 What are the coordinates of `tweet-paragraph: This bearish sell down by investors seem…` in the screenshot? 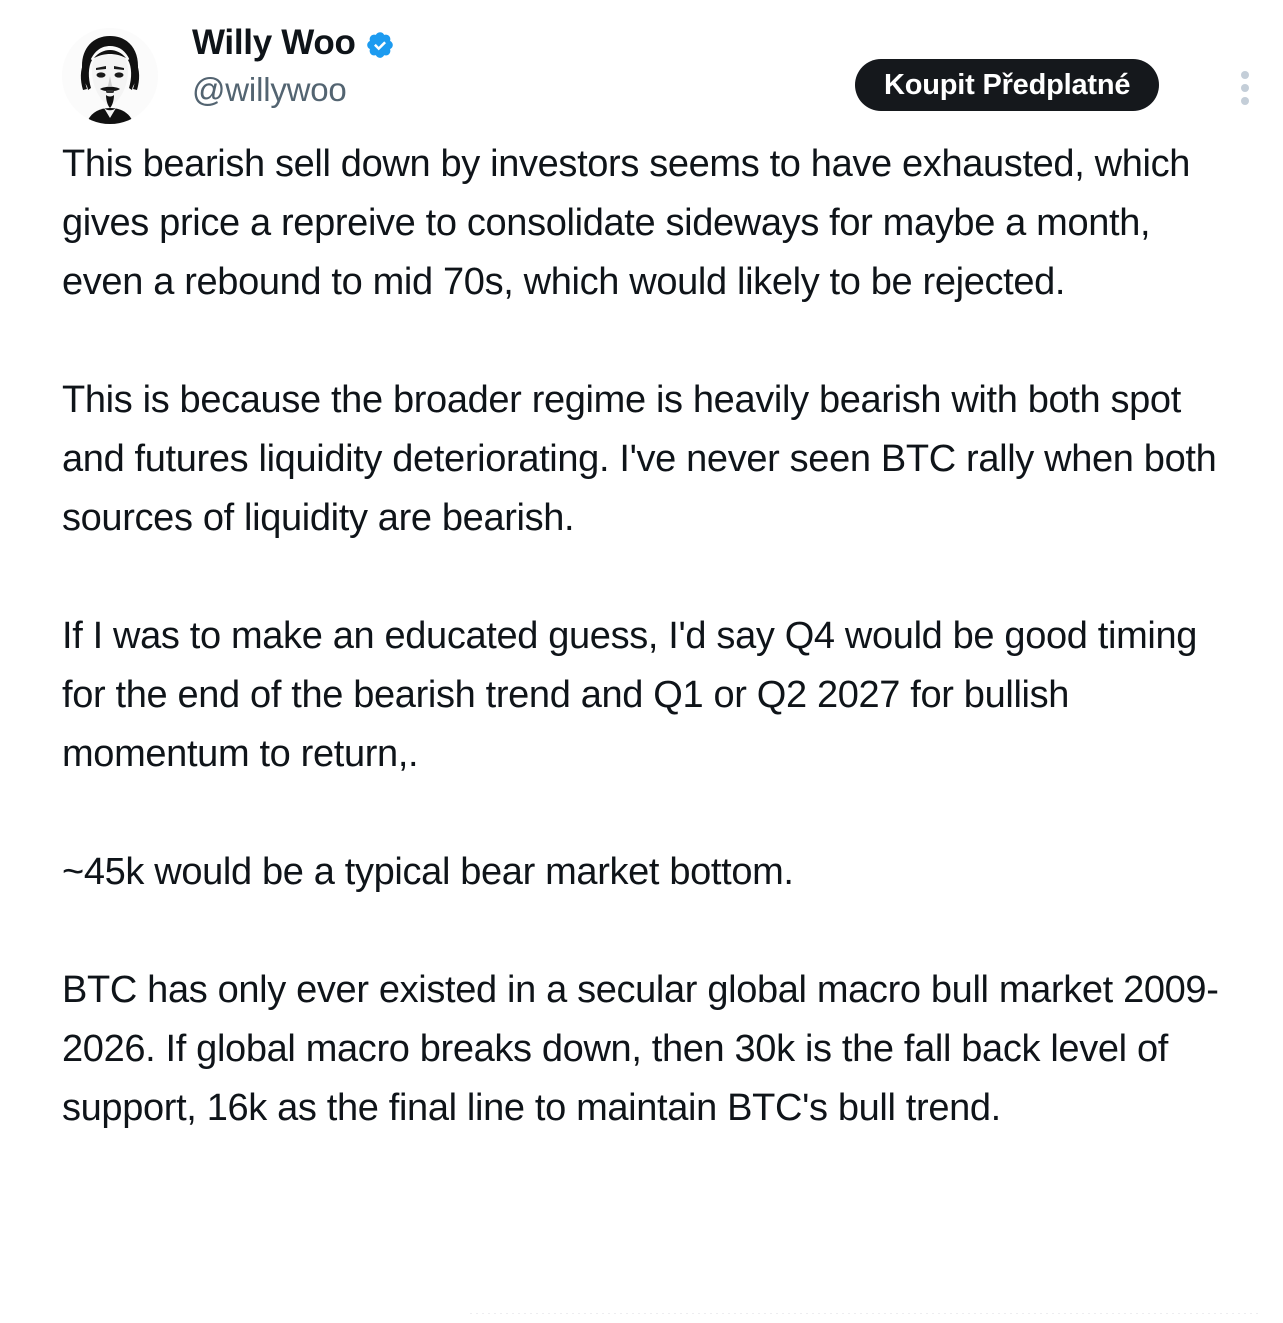 It's located at (626, 223).